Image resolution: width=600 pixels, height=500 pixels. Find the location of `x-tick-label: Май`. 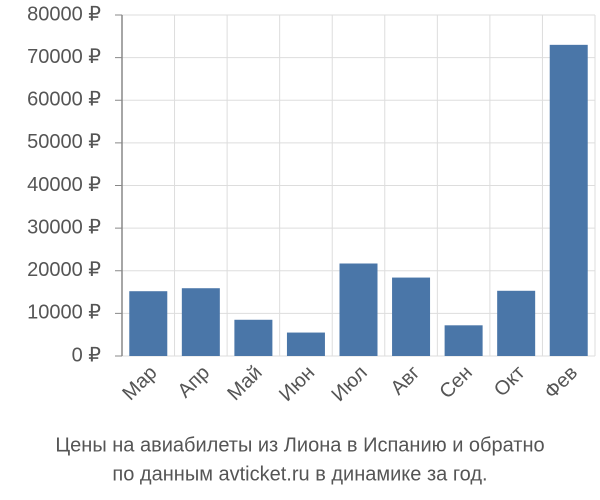

x-tick-label: Май is located at coordinates (244, 383).